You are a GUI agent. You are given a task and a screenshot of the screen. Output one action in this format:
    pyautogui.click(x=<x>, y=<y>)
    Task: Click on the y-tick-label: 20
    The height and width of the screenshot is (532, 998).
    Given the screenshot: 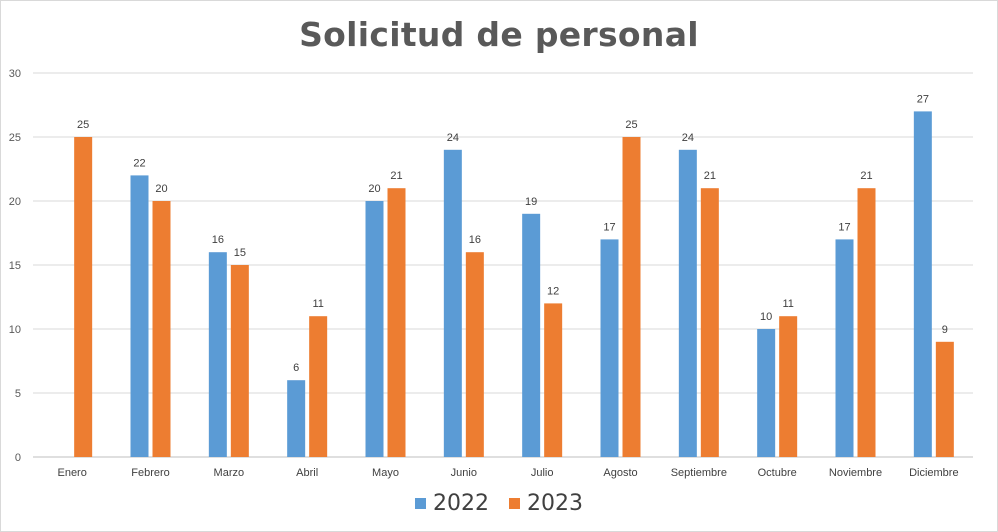 What is the action you would take?
    pyautogui.click(x=15, y=202)
    